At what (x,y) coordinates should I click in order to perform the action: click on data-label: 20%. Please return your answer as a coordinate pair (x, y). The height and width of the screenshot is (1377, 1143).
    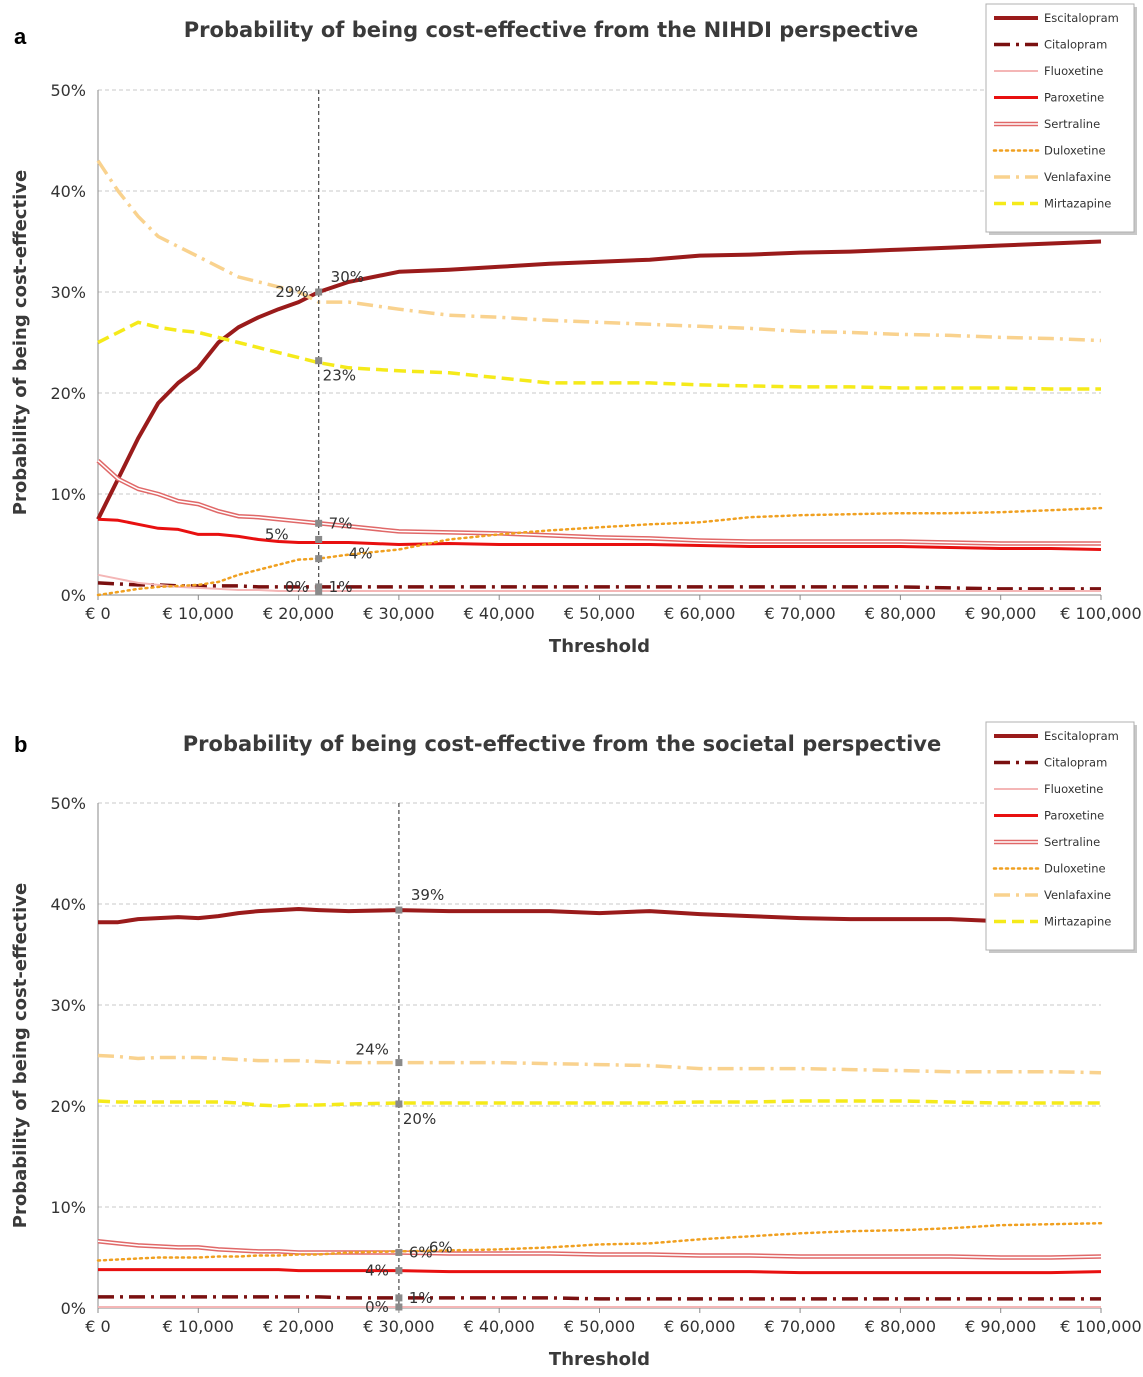
    Looking at the image, I should click on (419, 1119).